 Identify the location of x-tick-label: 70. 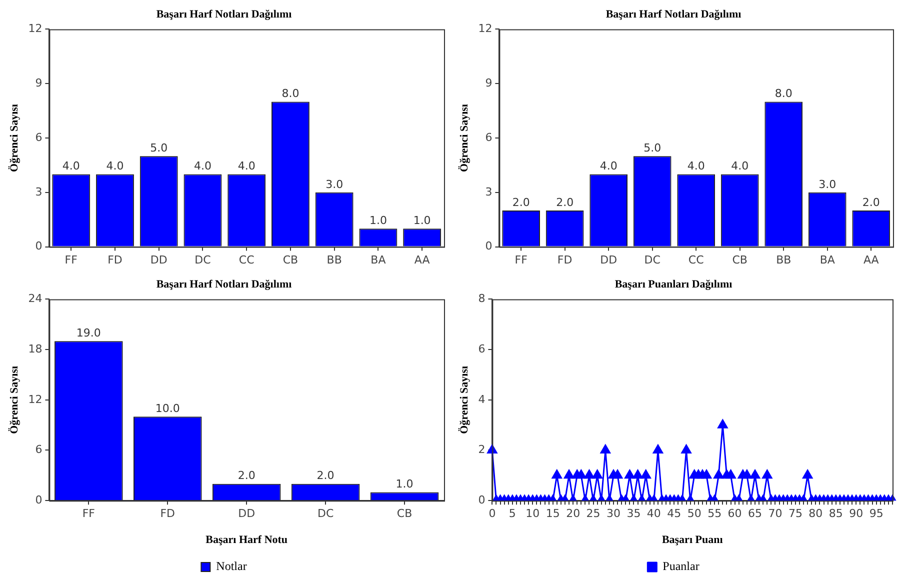
(775, 513).